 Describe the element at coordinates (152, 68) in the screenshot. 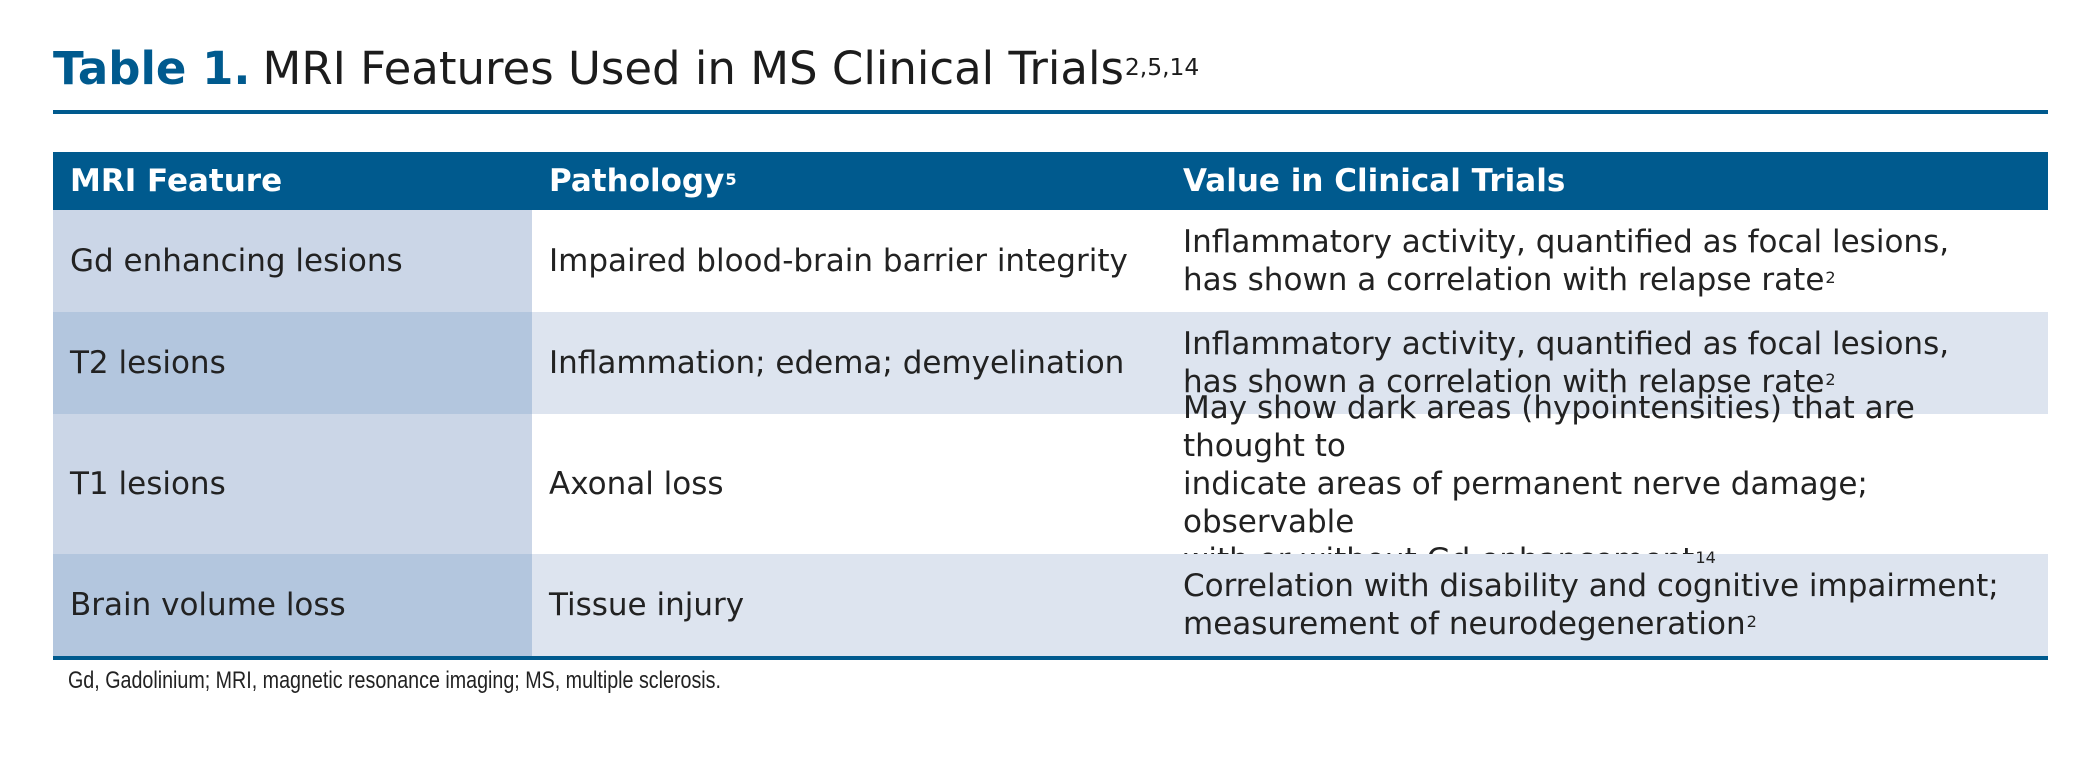

I see `table-number-label: Table 1.` at that location.